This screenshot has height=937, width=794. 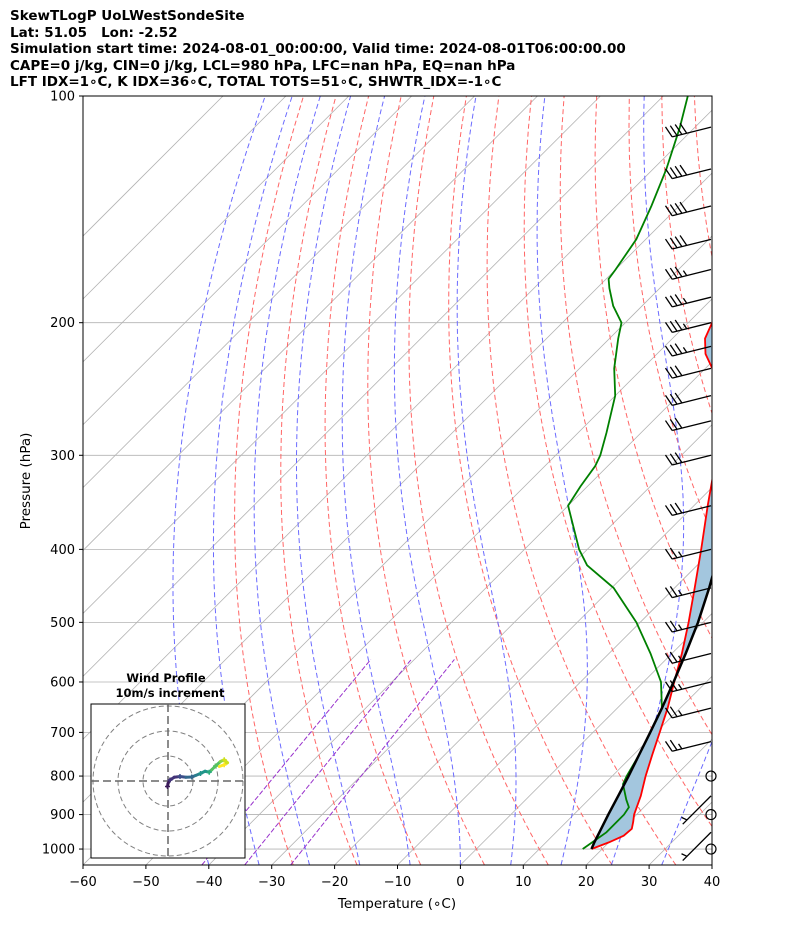 What do you see at coordinates (127, 16) in the screenshot?
I see `station-title: SkewTLogP UoLWestSondeSite` at bounding box center [127, 16].